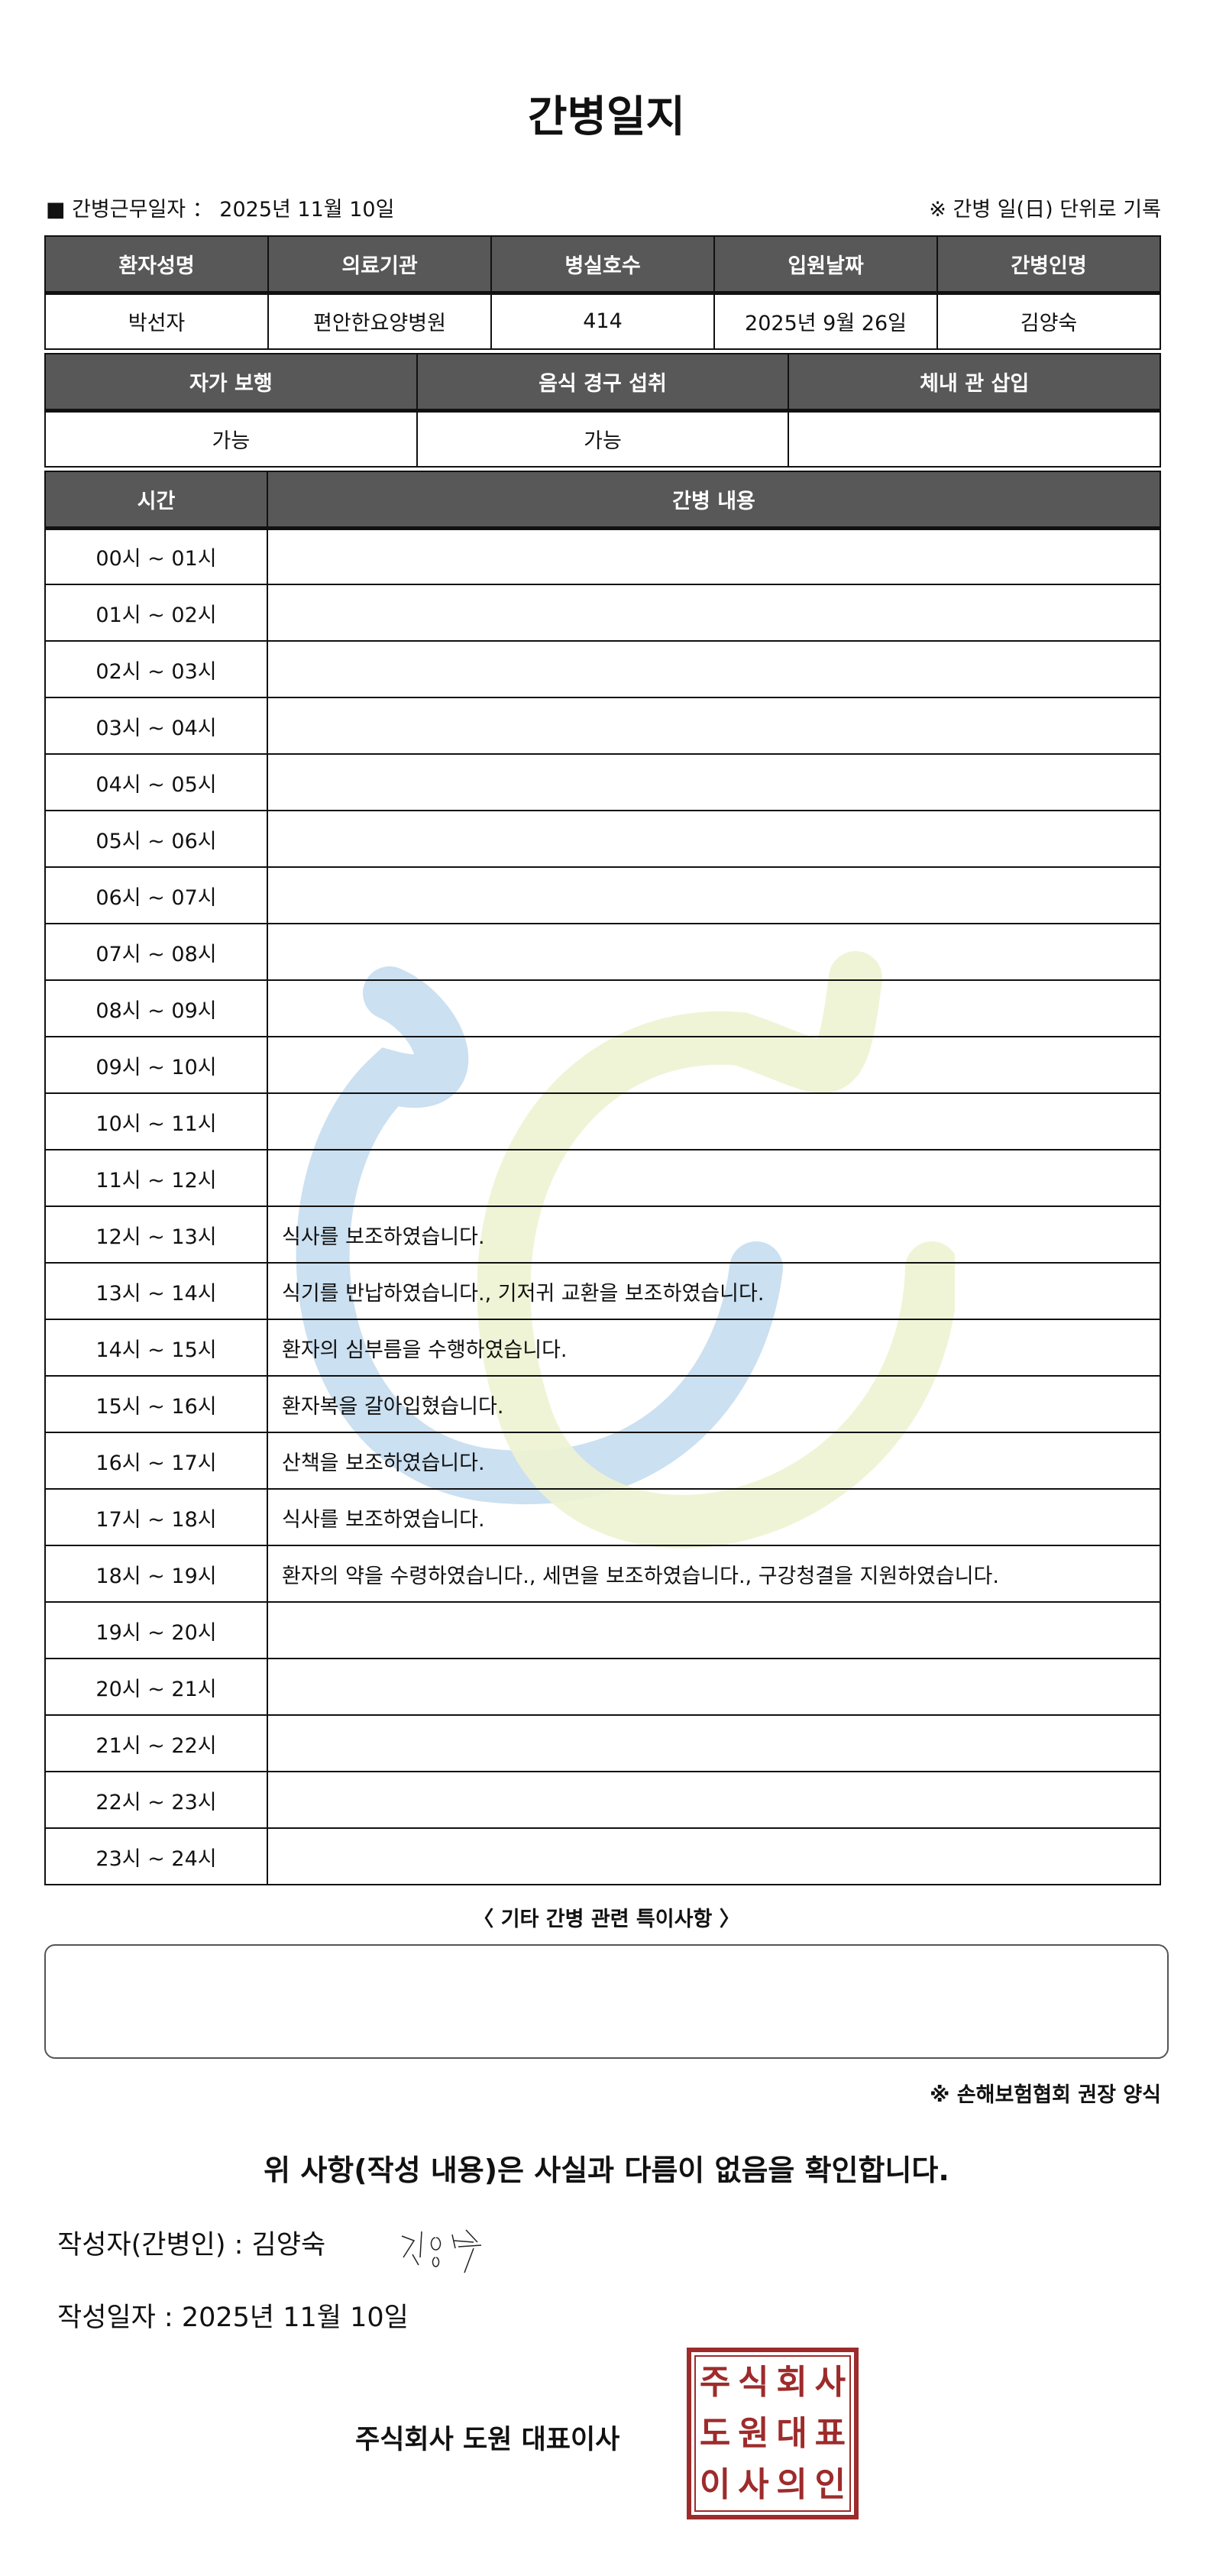  What do you see at coordinates (156, 1800) in the screenshot?
I see `log-time: 22시 ~ 23시` at bounding box center [156, 1800].